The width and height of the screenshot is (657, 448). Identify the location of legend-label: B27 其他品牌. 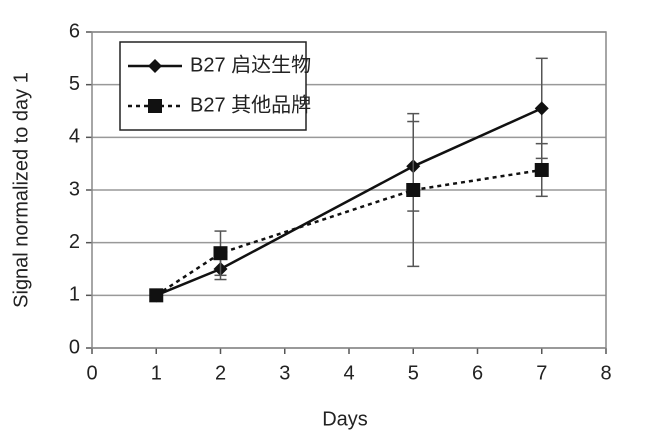
(250, 104).